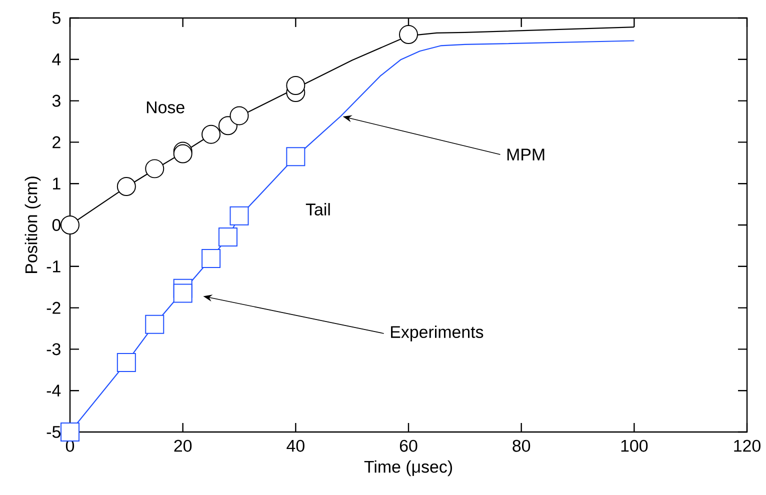  What do you see at coordinates (183, 446) in the screenshot?
I see `x-tick-label: 20` at bounding box center [183, 446].